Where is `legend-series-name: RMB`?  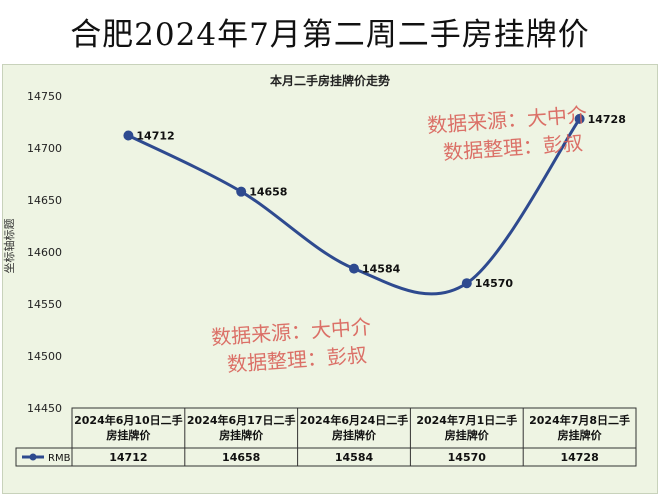 legend-series-name: RMB is located at coordinates (59, 458).